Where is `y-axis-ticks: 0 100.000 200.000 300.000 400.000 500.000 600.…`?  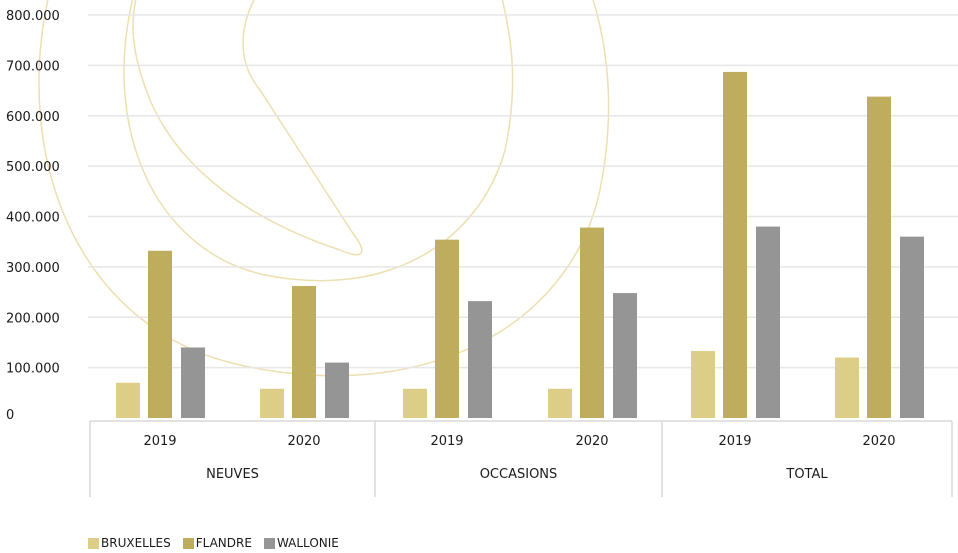 y-axis-ticks: 0 100.000 200.000 300.000 400.000 500.000 600.… is located at coordinates (33, 216).